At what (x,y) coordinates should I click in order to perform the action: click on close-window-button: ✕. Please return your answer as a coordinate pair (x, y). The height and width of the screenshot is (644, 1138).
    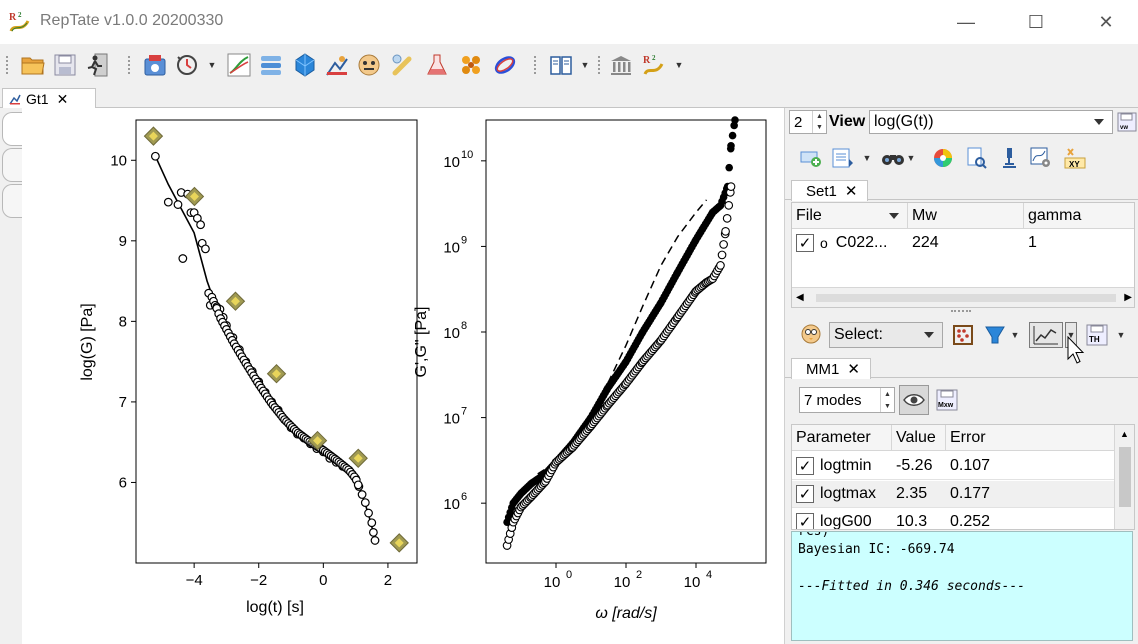
    Looking at the image, I should click on (1106, 22).